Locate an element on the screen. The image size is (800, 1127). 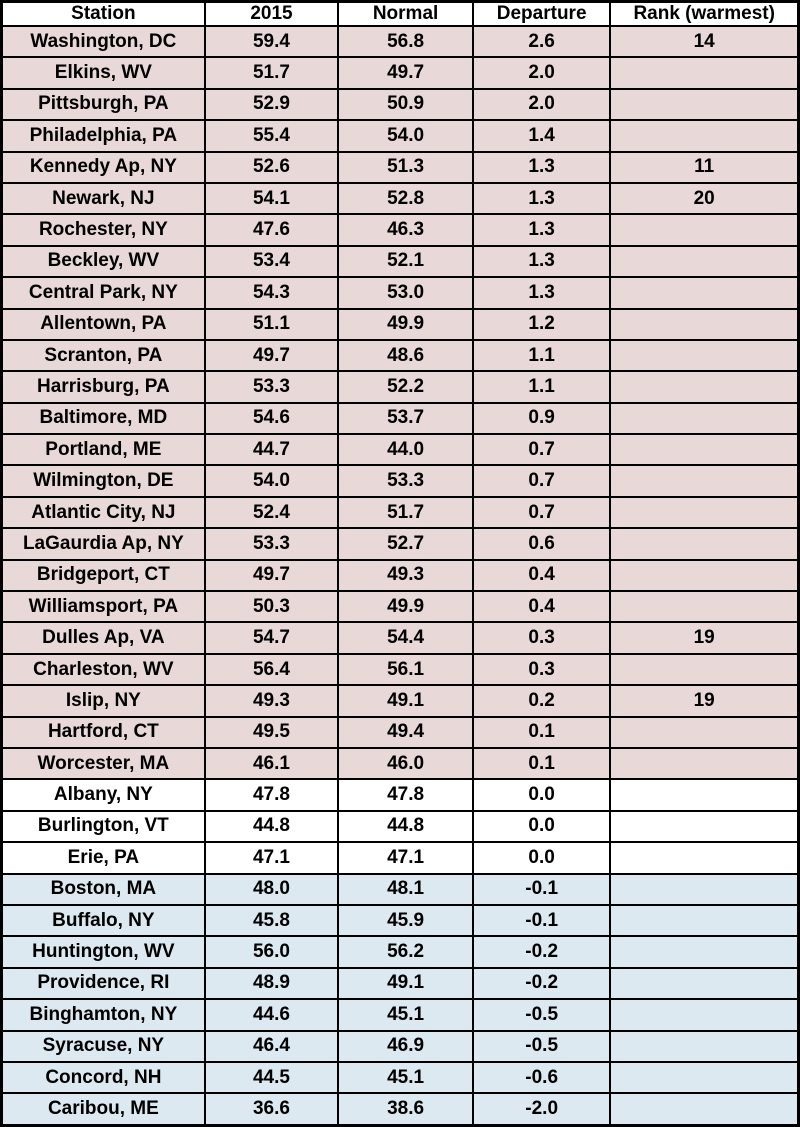
cell-departure: -0.5 is located at coordinates (541, 1046).